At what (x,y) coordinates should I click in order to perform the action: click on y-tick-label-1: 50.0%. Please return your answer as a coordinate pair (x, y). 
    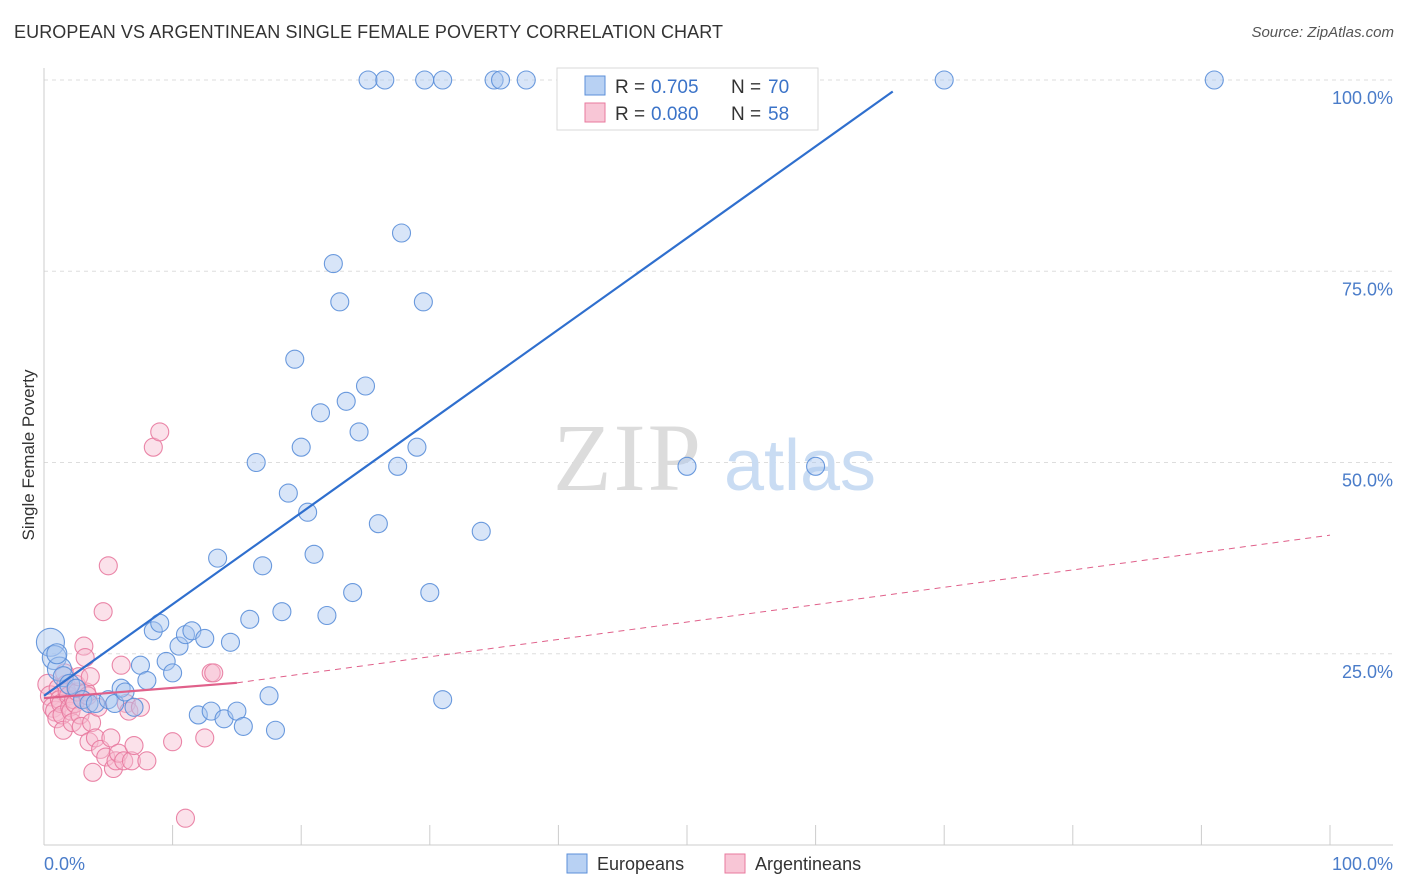
    Looking at the image, I should click on (1367, 481).